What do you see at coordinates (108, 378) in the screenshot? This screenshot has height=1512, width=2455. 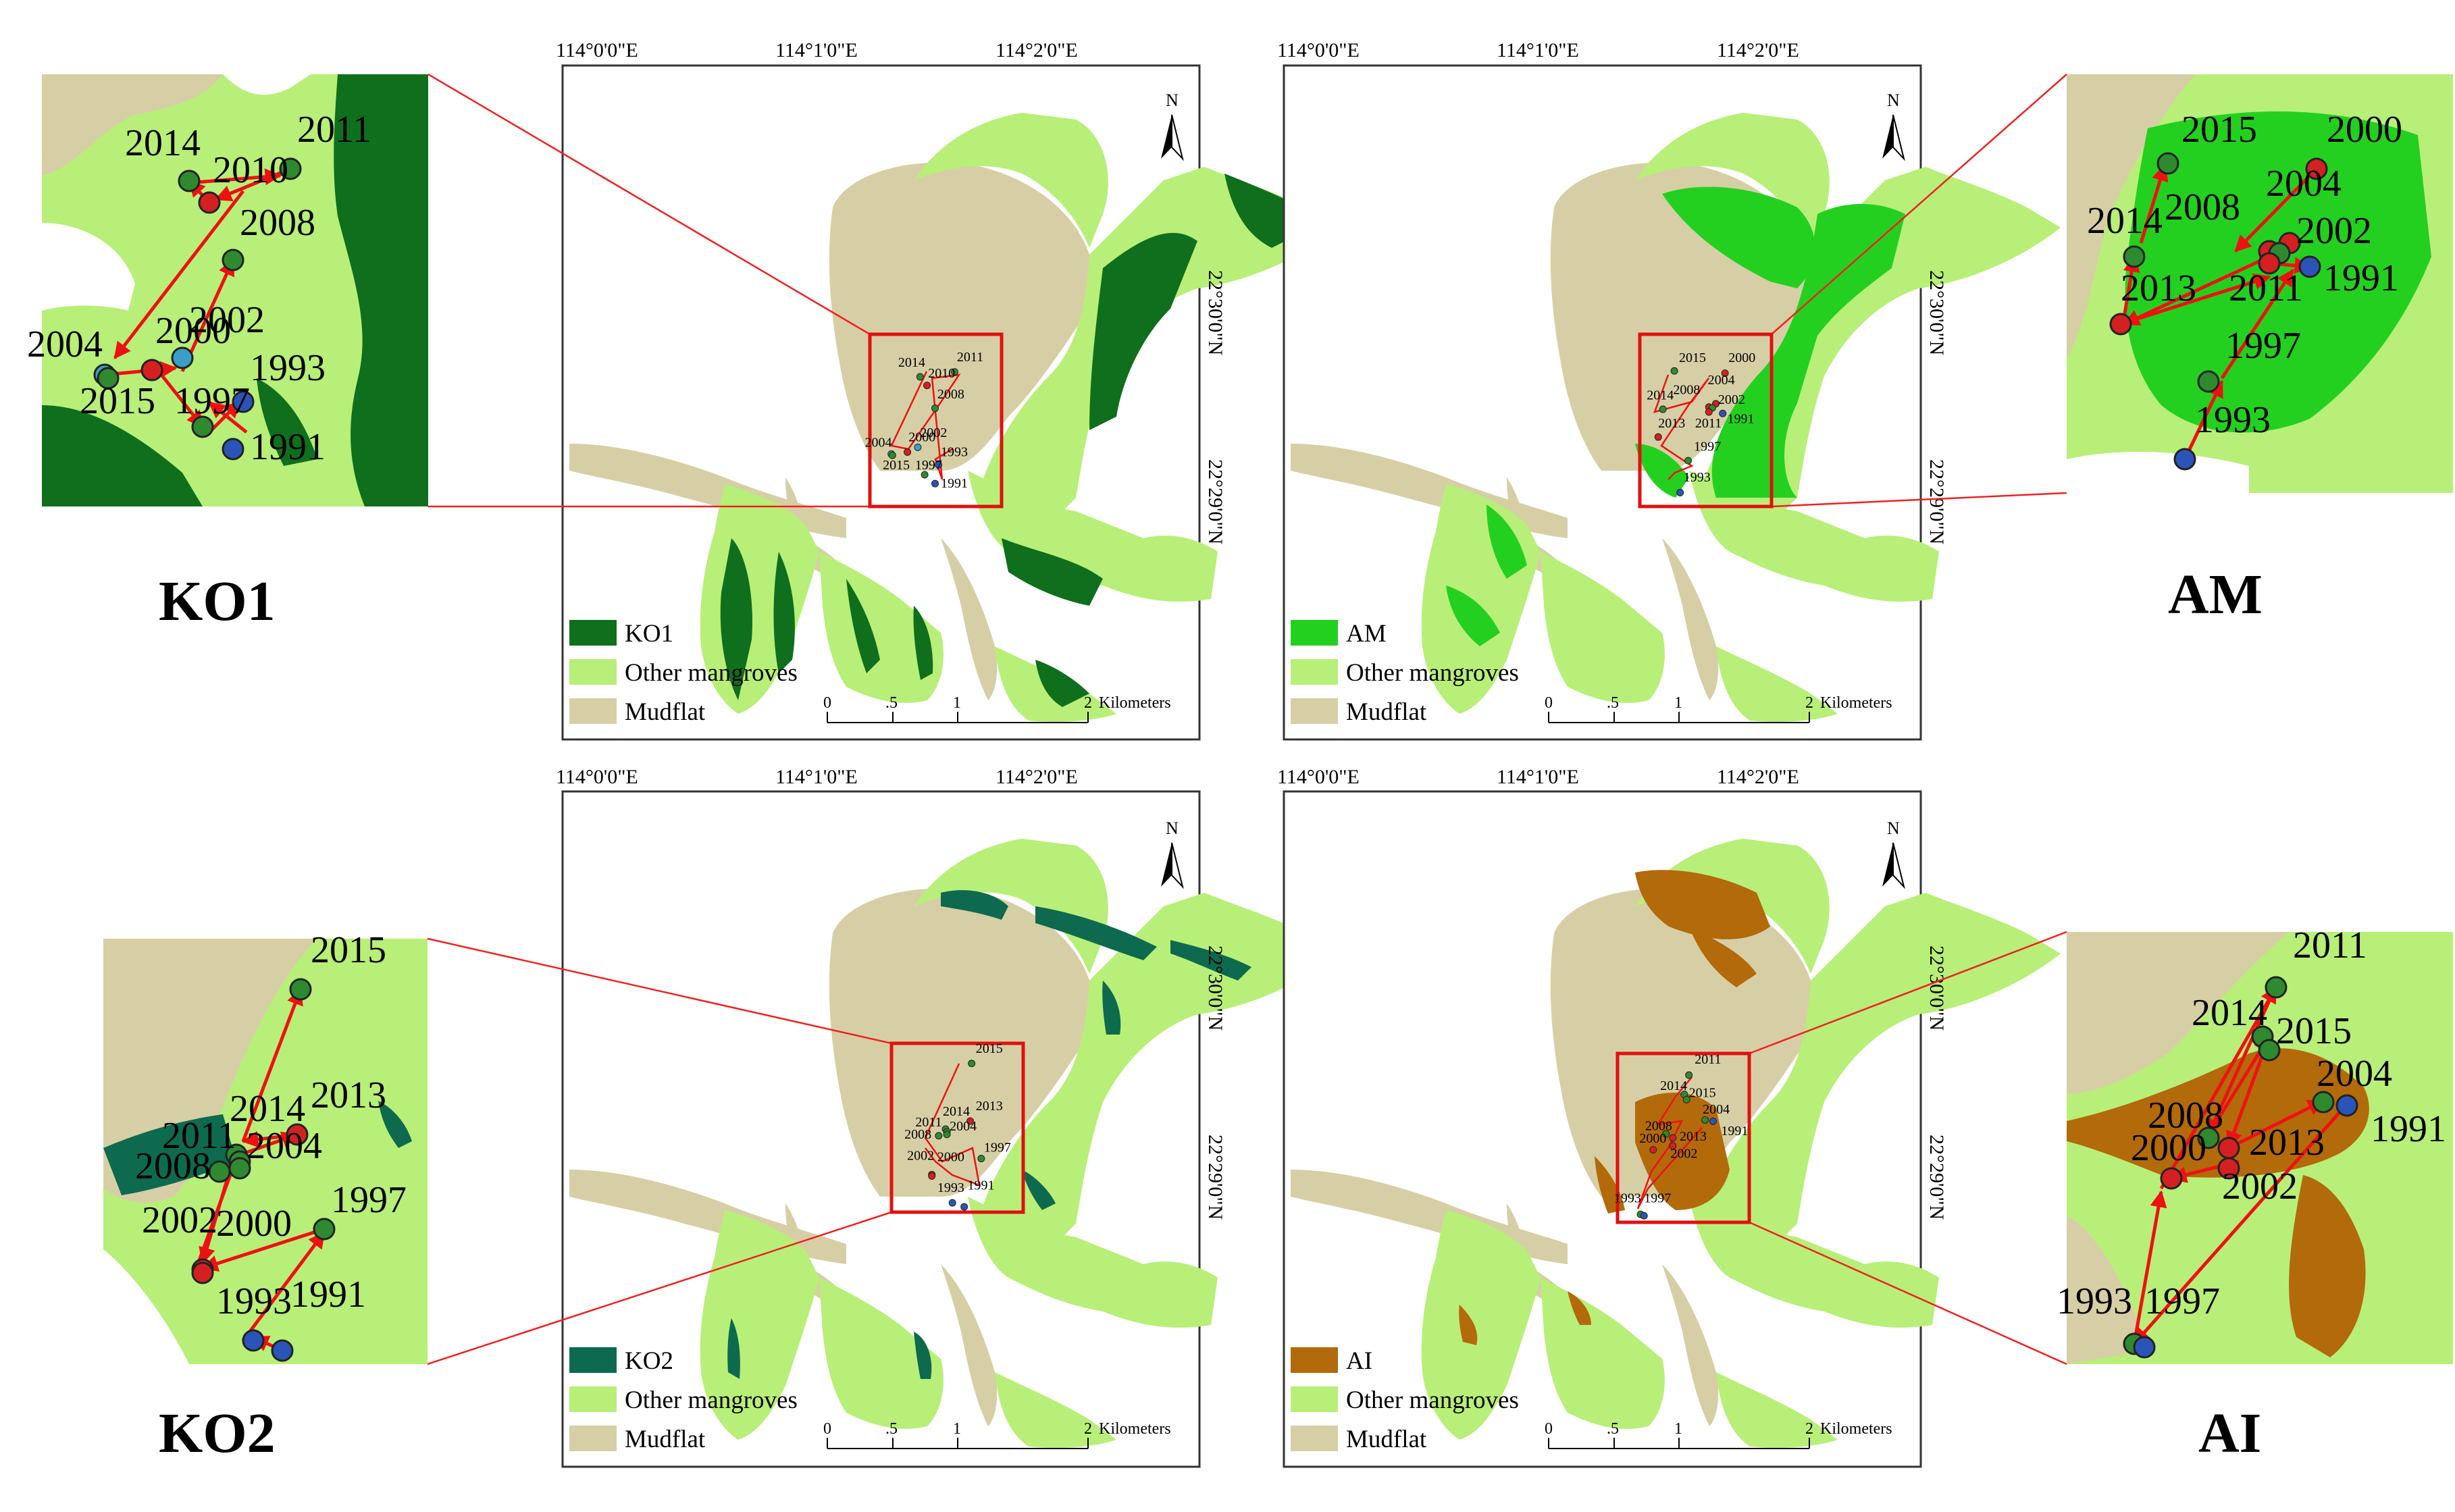 I see `year-point-2015` at bounding box center [108, 378].